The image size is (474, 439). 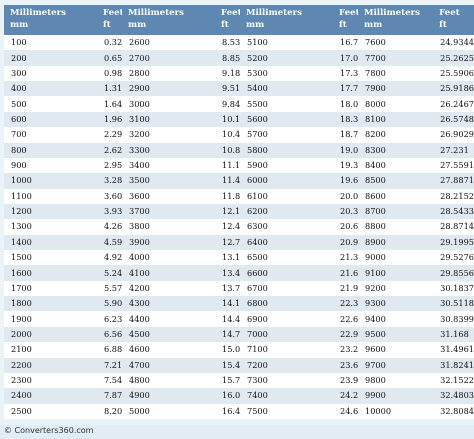 I want to click on table-row: 3700 12.1391, so click(x=189, y=211).